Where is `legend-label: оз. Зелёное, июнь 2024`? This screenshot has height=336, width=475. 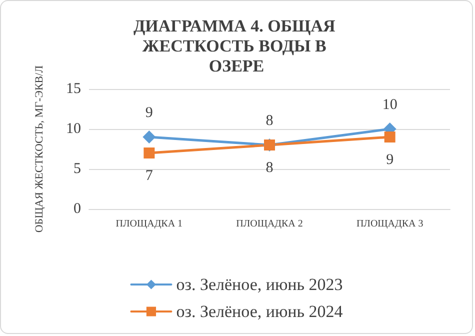
legend-label: оз. Зелёное, июнь 2024 is located at coordinates (260, 311).